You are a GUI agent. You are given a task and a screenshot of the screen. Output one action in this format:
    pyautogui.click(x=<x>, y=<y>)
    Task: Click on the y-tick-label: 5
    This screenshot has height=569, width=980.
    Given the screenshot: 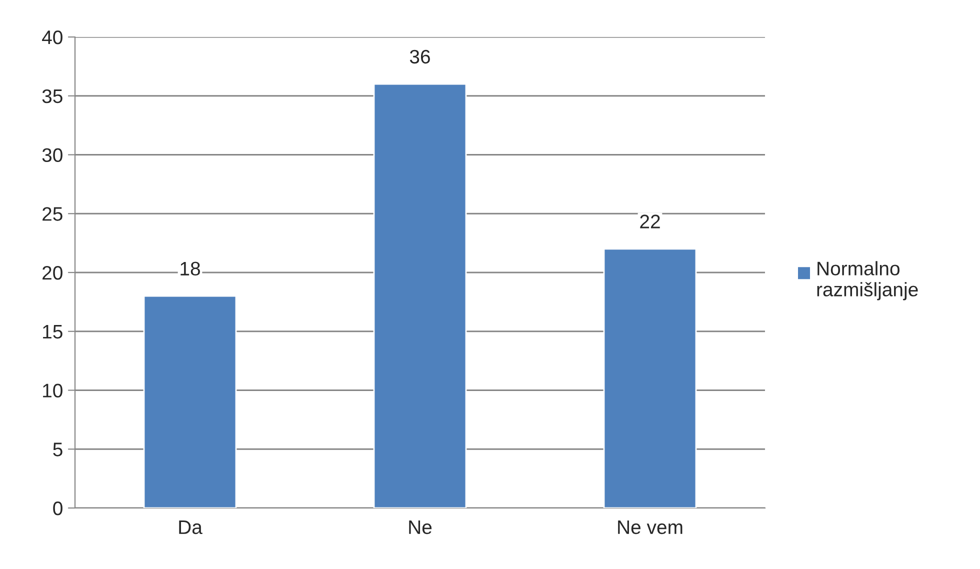 What is the action you would take?
    pyautogui.click(x=57, y=449)
    